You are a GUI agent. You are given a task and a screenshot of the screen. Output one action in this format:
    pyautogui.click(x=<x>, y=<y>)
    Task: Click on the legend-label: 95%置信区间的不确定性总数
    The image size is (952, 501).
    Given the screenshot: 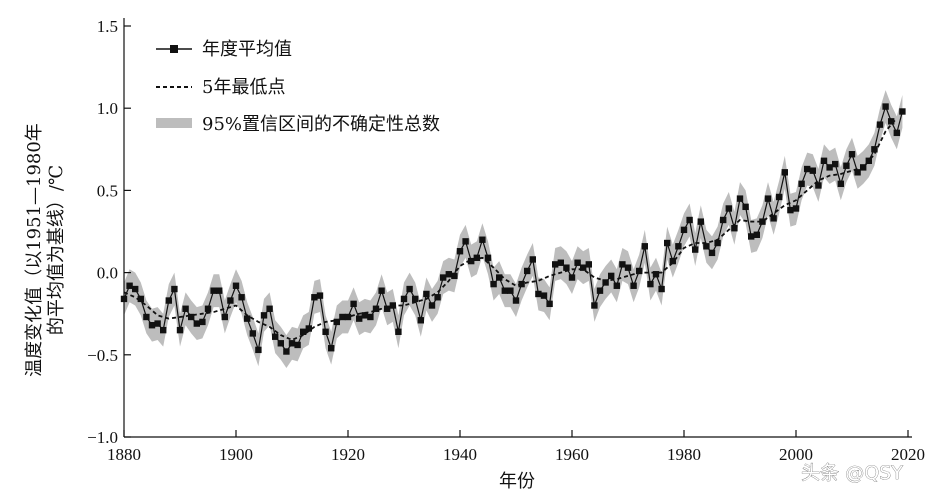 What is the action you would take?
    pyautogui.click(x=321, y=124)
    